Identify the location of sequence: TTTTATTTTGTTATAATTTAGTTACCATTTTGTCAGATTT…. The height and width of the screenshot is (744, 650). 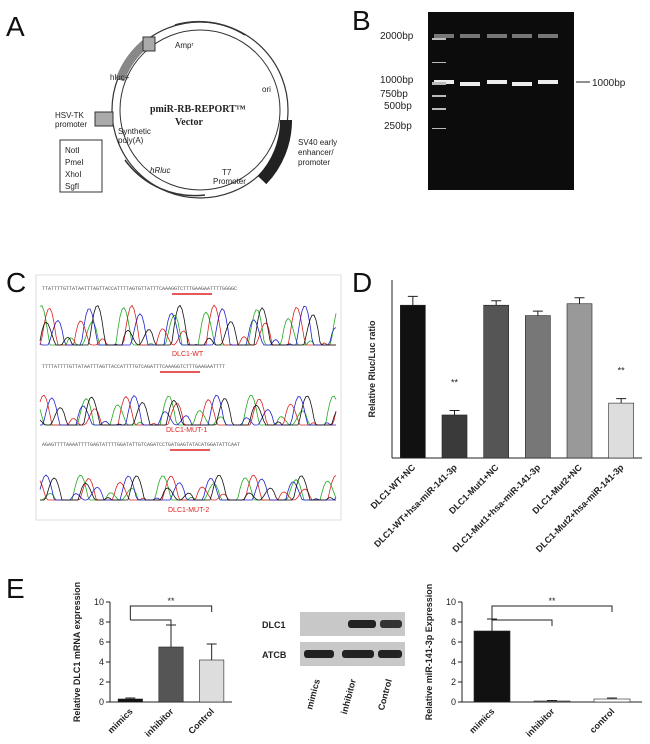
(133, 367).